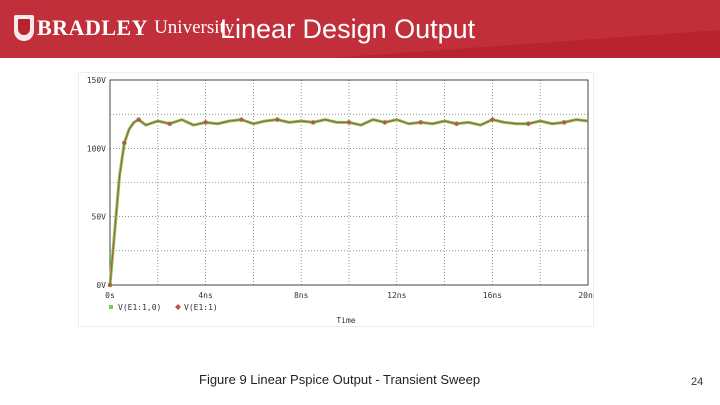 This screenshot has width=720, height=405. Describe the element at coordinates (111, 307) in the screenshot. I see `legend-marker-square` at that location.